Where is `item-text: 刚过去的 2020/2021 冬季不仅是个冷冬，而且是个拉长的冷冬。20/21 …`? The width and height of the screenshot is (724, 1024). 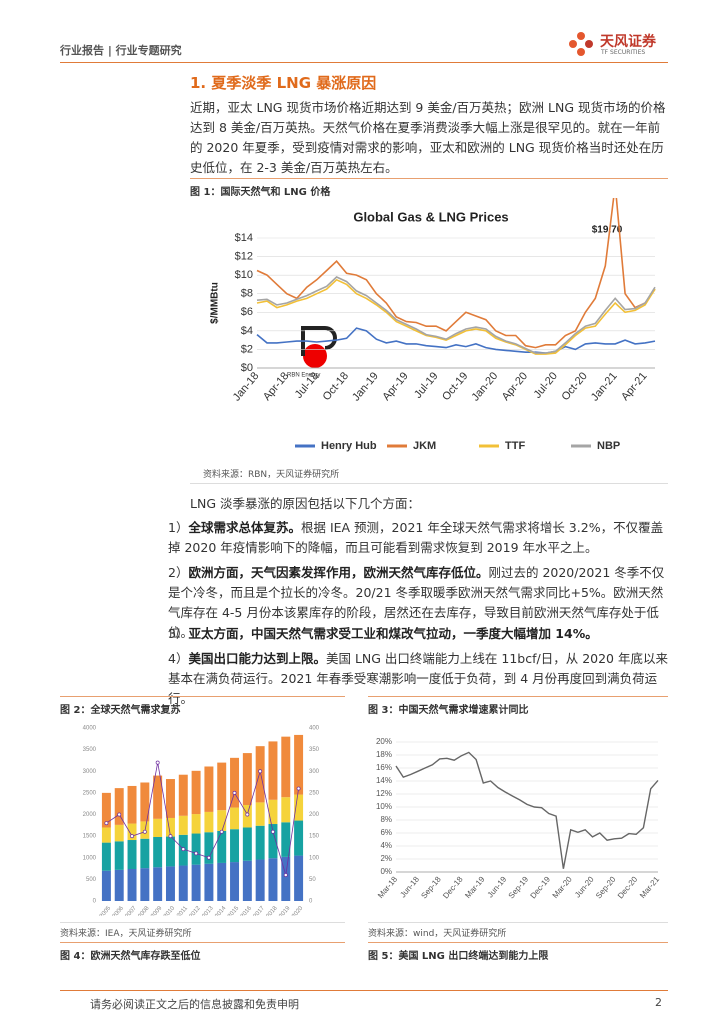 item-text: 刚过去的 2020/2021 冬季不仅是个冷冬，而且是个拉长的冷冬。20/21 … is located at coordinates (416, 602).